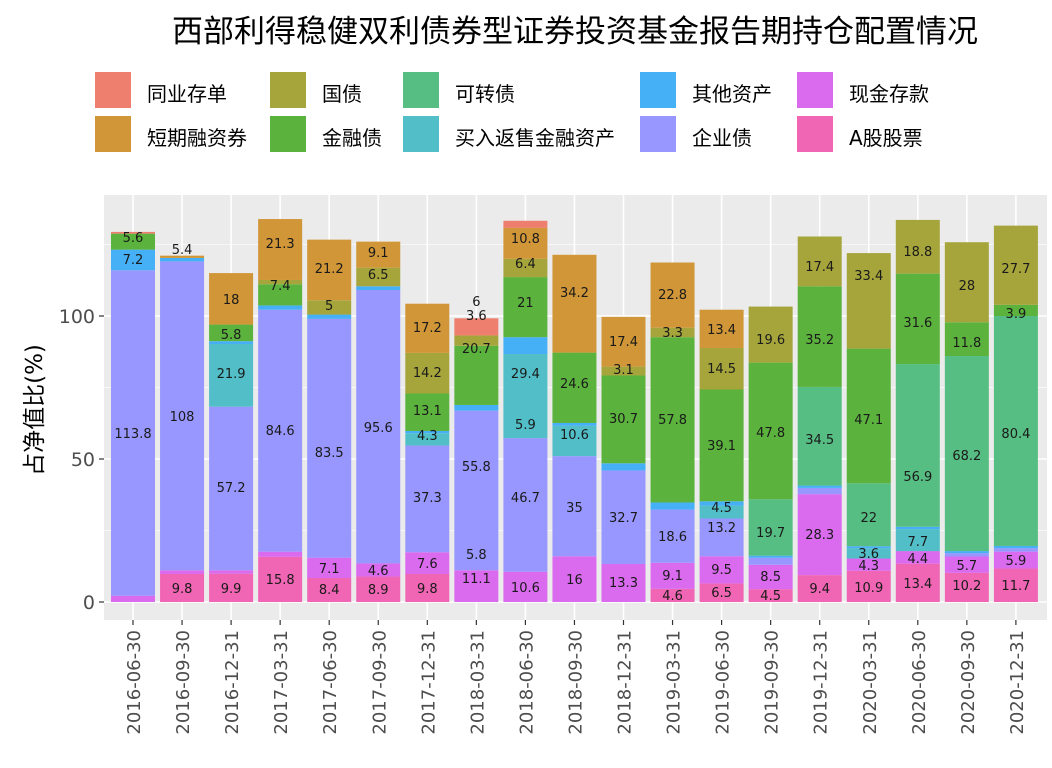 This screenshot has width=1052, height=768. What do you see at coordinates (476, 579) in the screenshot?
I see `data-label: 11.1` at bounding box center [476, 579].